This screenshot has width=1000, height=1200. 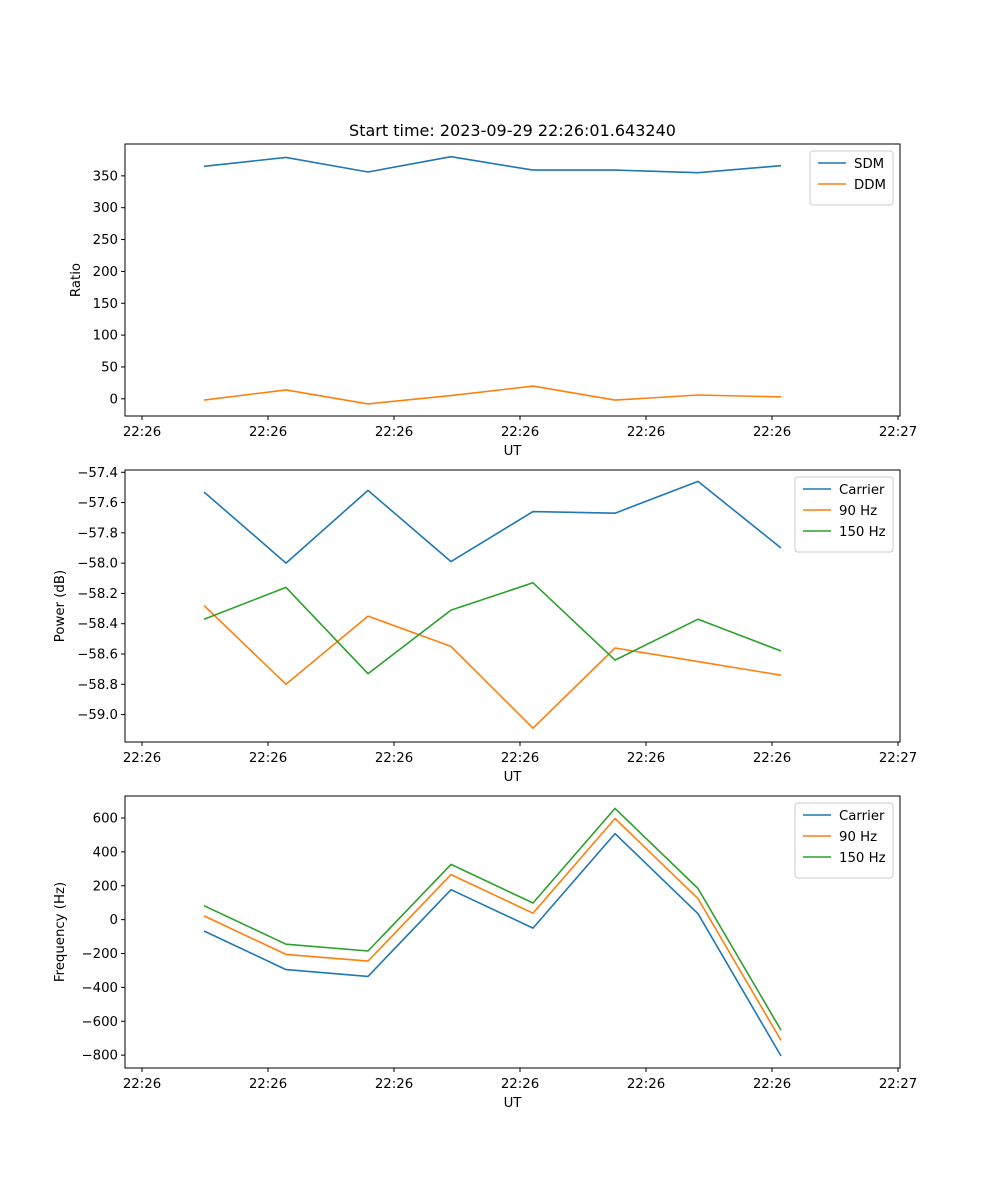 I want to click on y-tick-label: 100, so click(x=105, y=336).